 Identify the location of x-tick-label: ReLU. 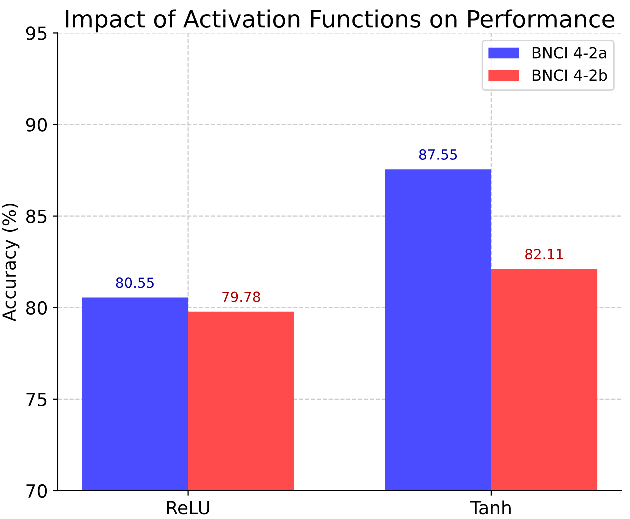
(188, 508).